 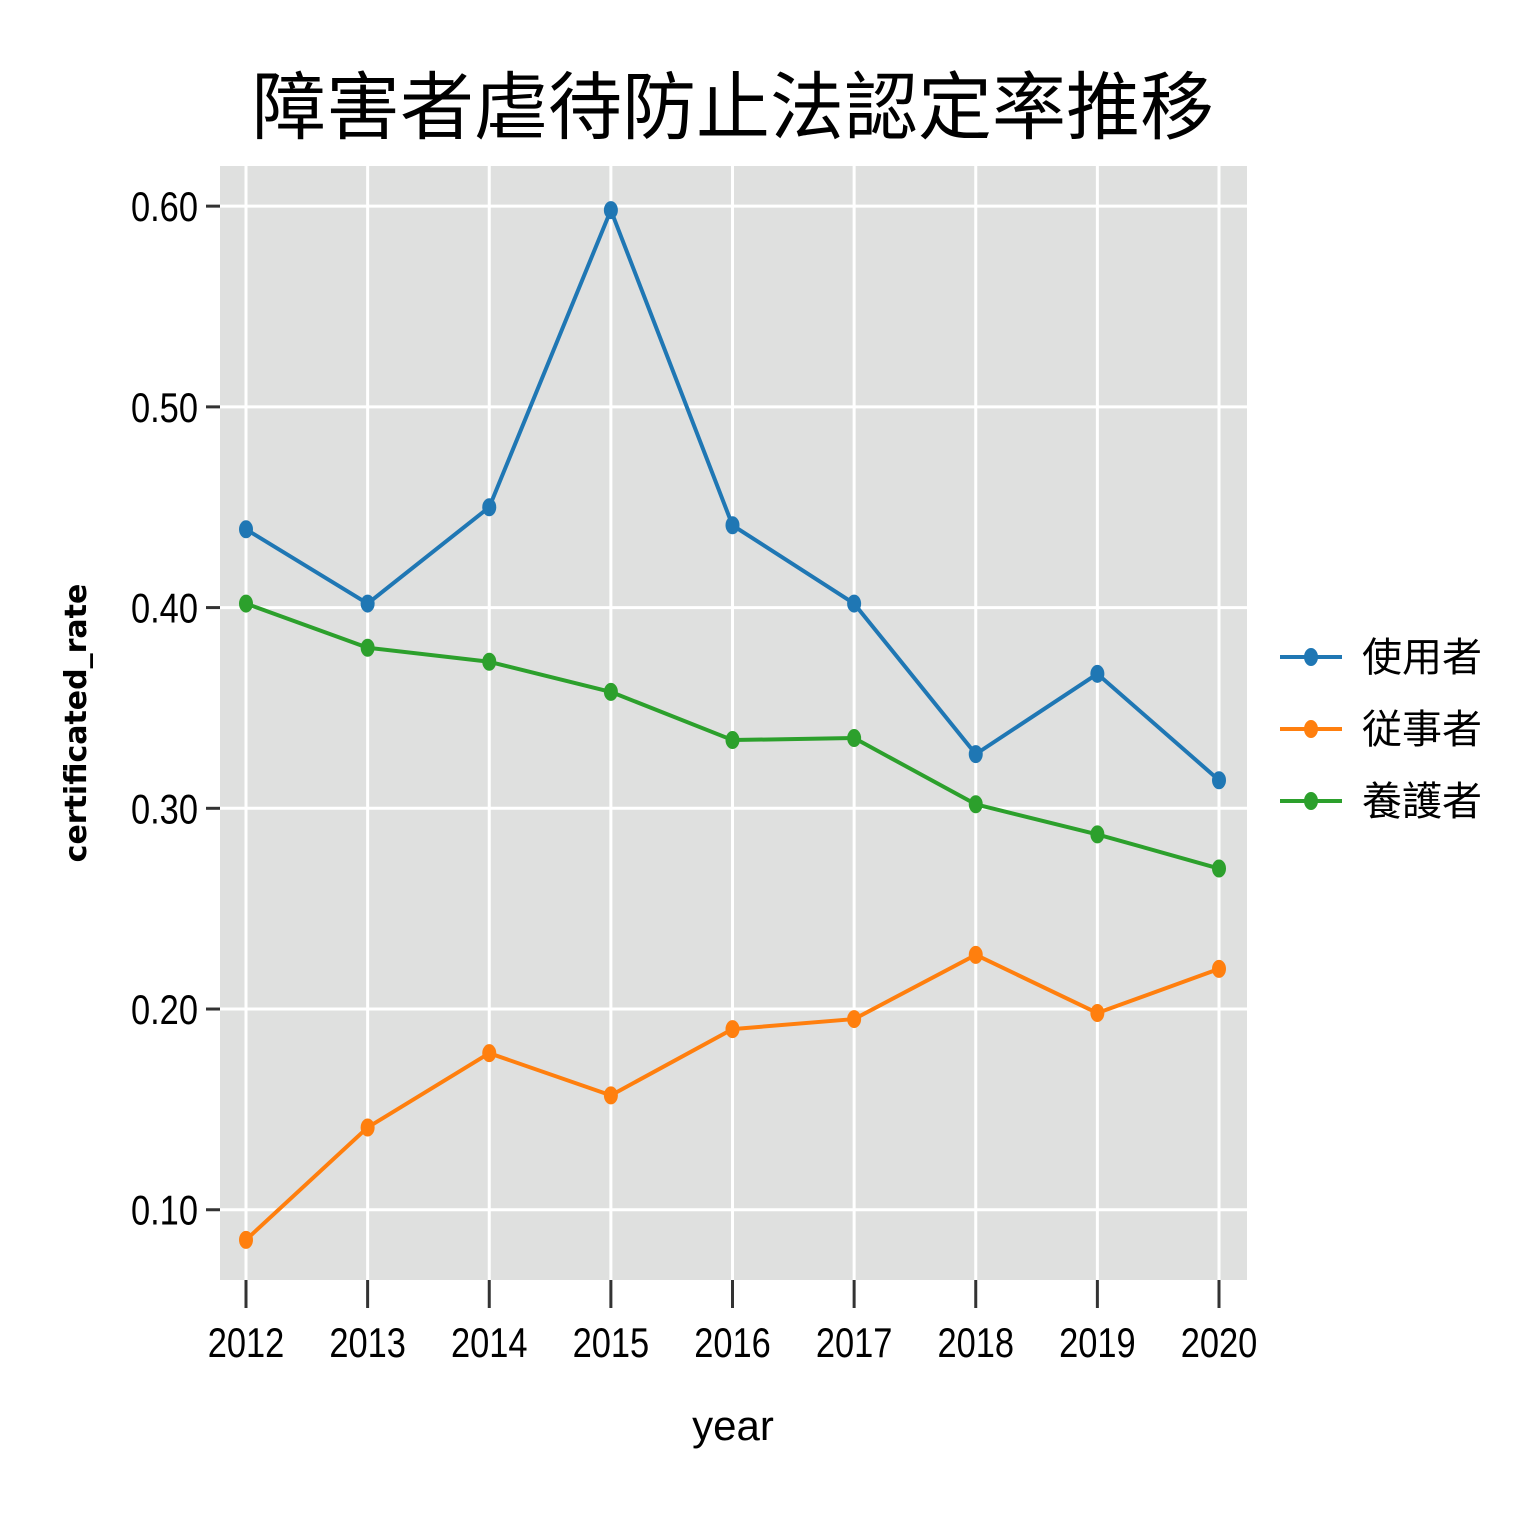 What do you see at coordinates (975, 1343) in the screenshot?
I see `x-tick-label: 2018` at bounding box center [975, 1343].